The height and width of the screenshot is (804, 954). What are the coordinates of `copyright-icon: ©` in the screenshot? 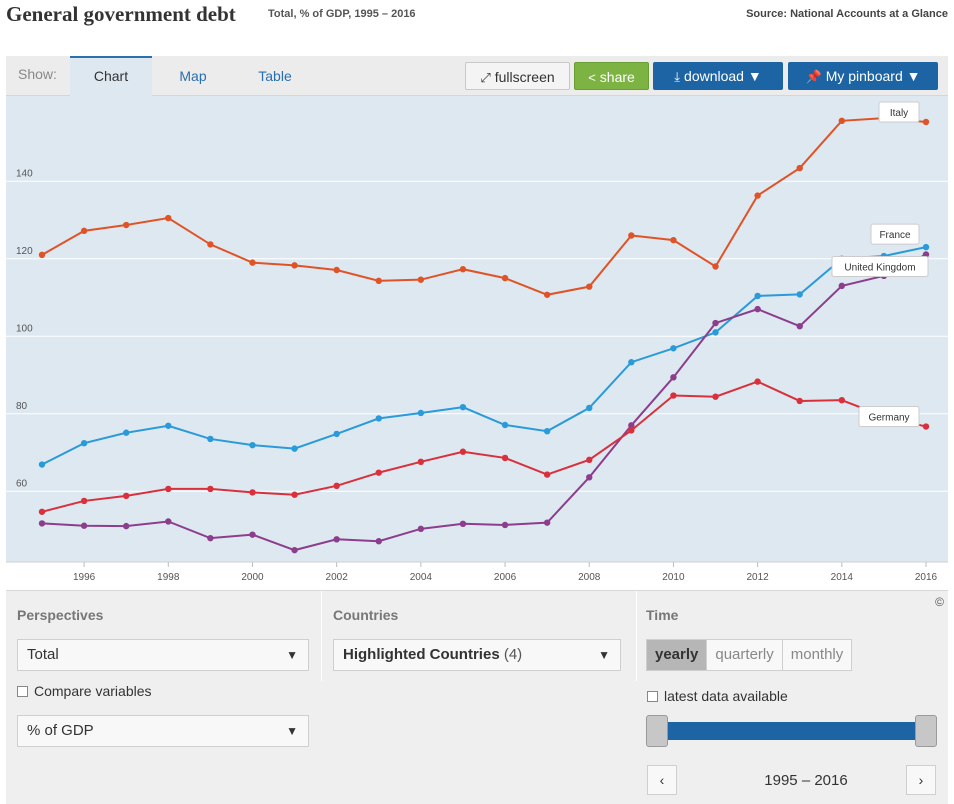 It's located at (939, 602).